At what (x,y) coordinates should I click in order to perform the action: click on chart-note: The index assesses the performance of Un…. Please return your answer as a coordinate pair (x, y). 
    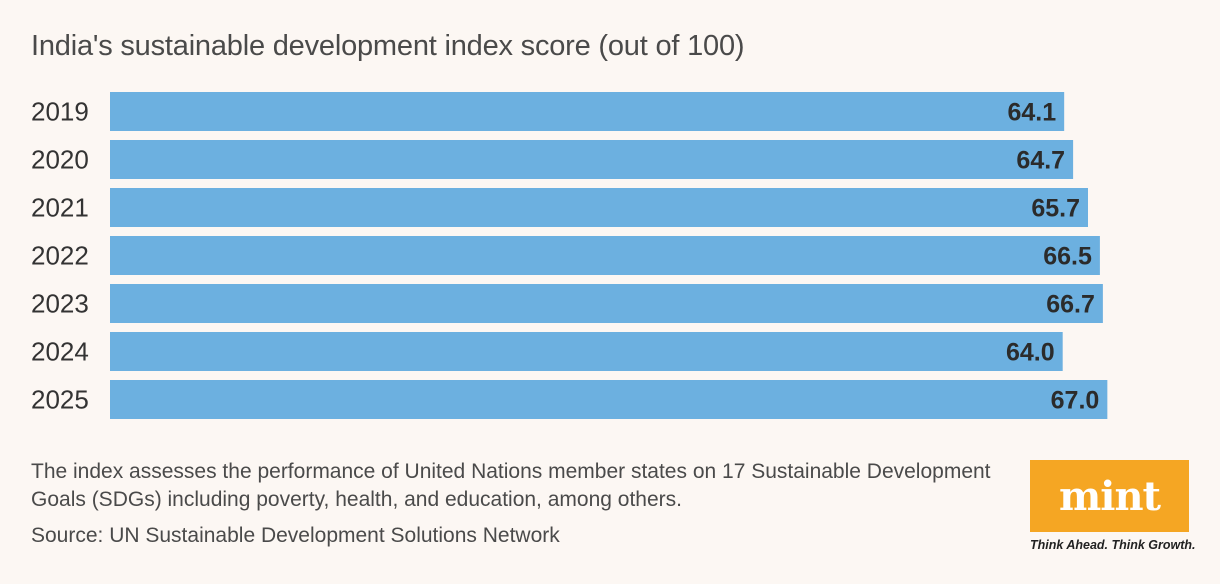
    Looking at the image, I should click on (511, 485).